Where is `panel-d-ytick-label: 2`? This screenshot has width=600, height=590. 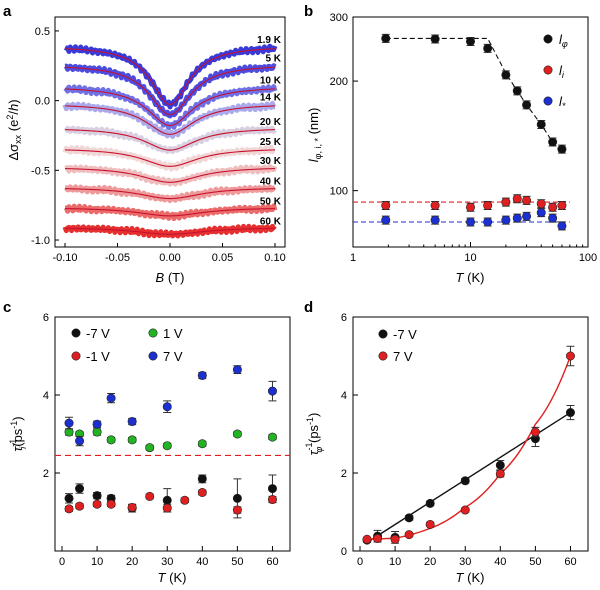
panel-d-ytick-label: 2 is located at coordinates (344, 474).